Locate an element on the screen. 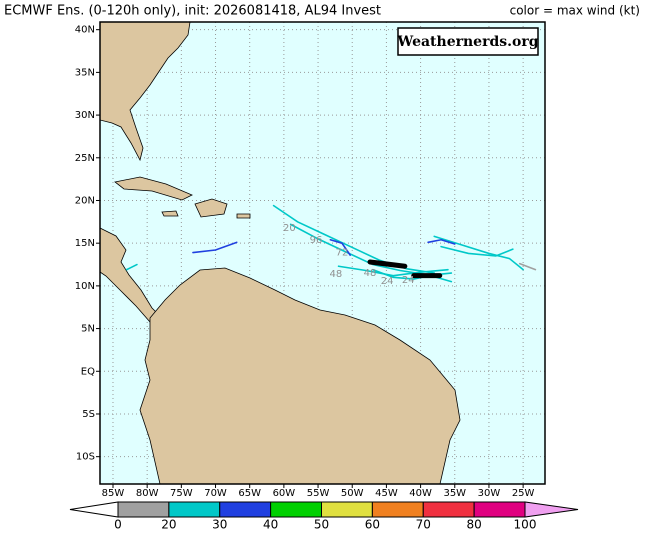 The width and height of the screenshot is (646, 533). y-tick-label: 15N is located at coordinates (85, 243).